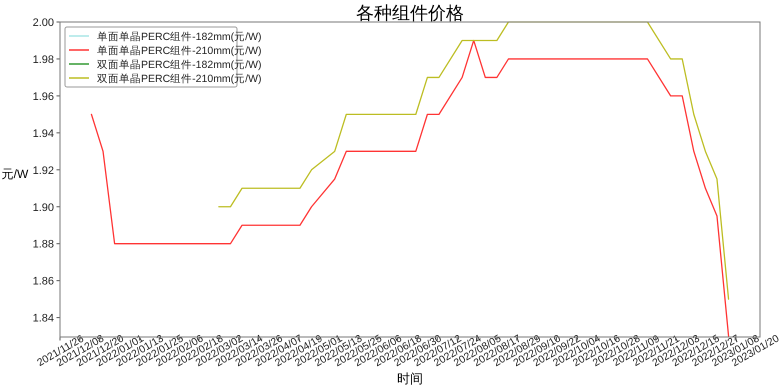 This screenshot has width=784, height=391. Describe the element at coordinates (43, 170) in the screenshot. I see `y-tick-label: 1.92` at that location.